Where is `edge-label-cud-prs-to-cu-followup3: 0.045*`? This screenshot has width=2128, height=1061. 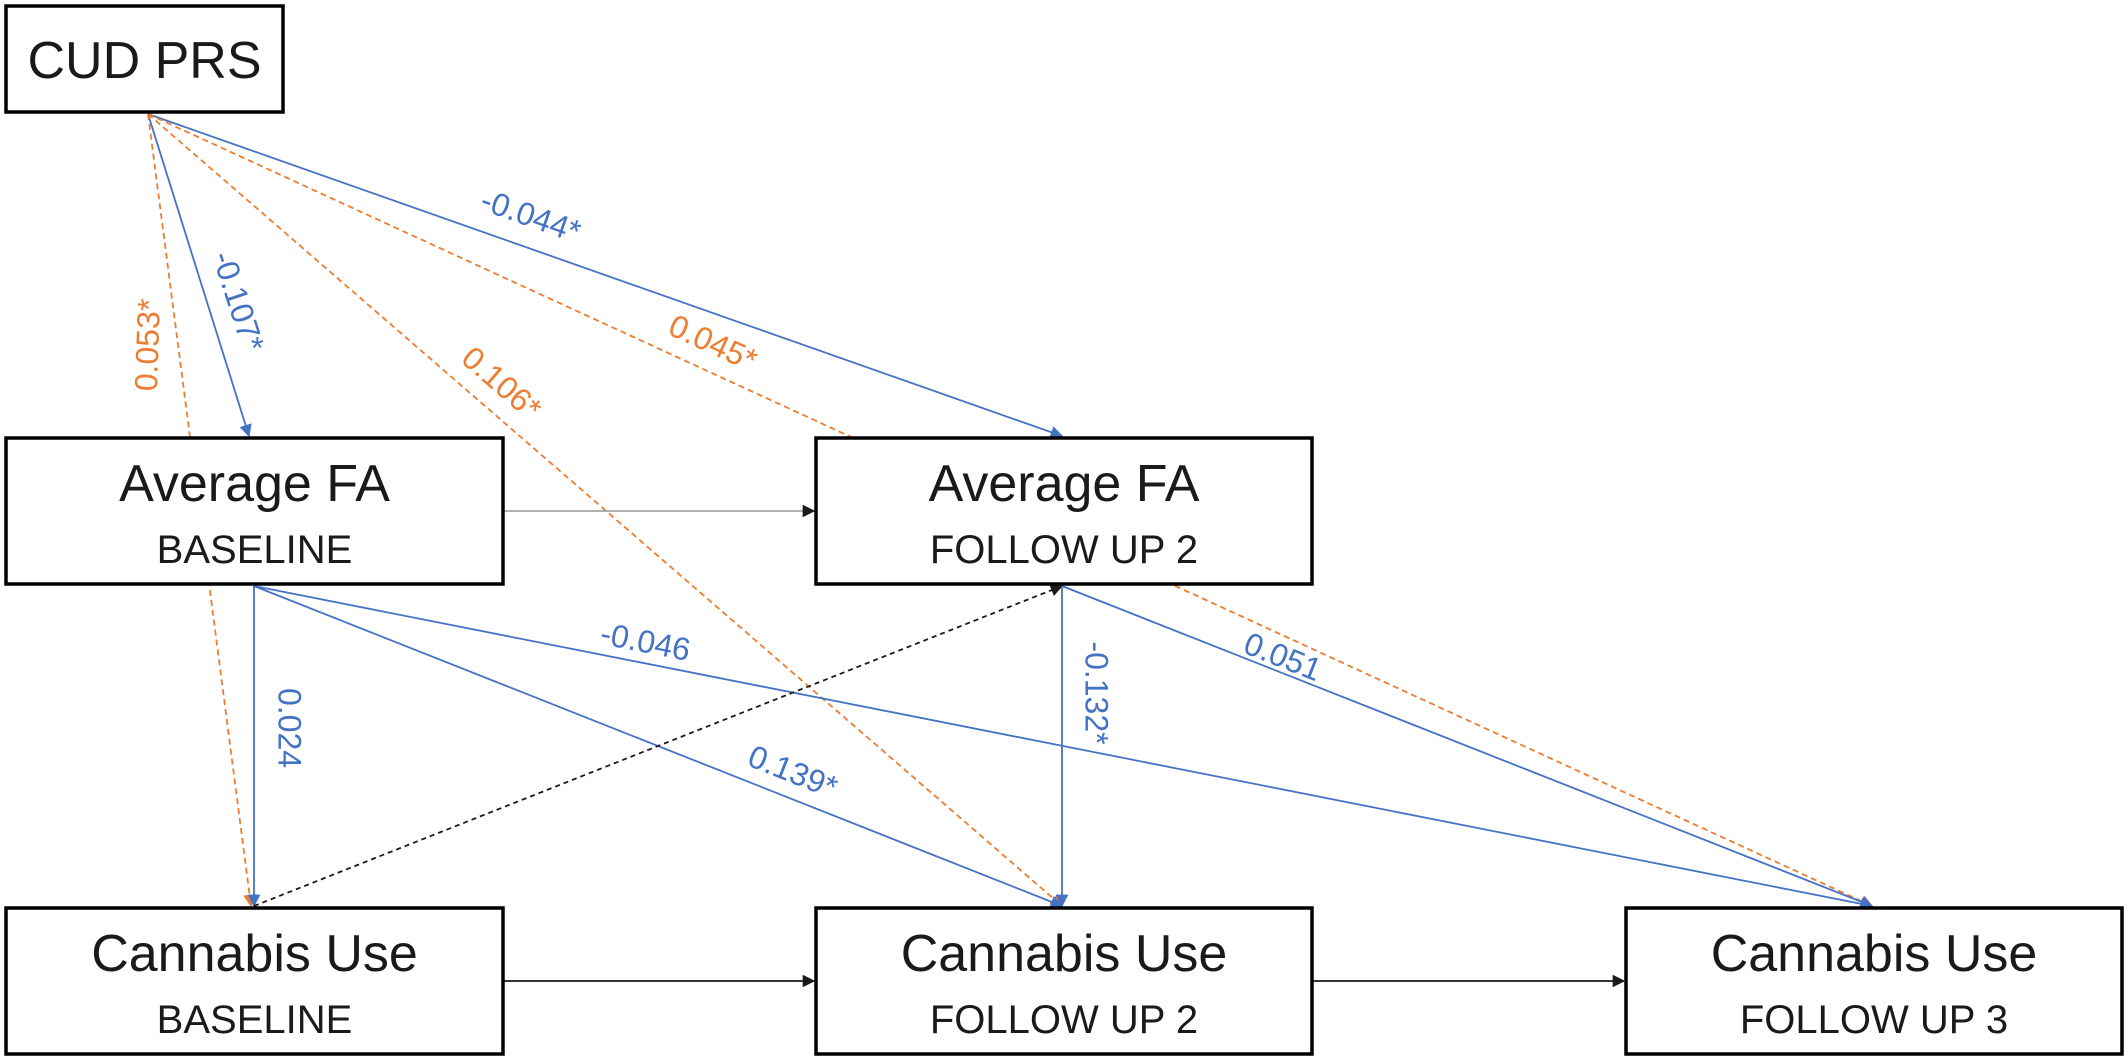
edge-label-cud-prs-to-cu-followup3: 0.045* is located at coordinates (712, 342).